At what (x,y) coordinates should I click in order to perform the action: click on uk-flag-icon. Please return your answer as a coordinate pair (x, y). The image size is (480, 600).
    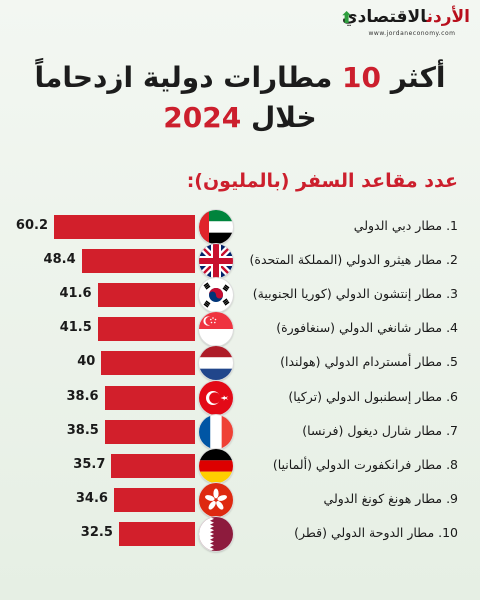
    Looking at the image, I should click on (216, 261).